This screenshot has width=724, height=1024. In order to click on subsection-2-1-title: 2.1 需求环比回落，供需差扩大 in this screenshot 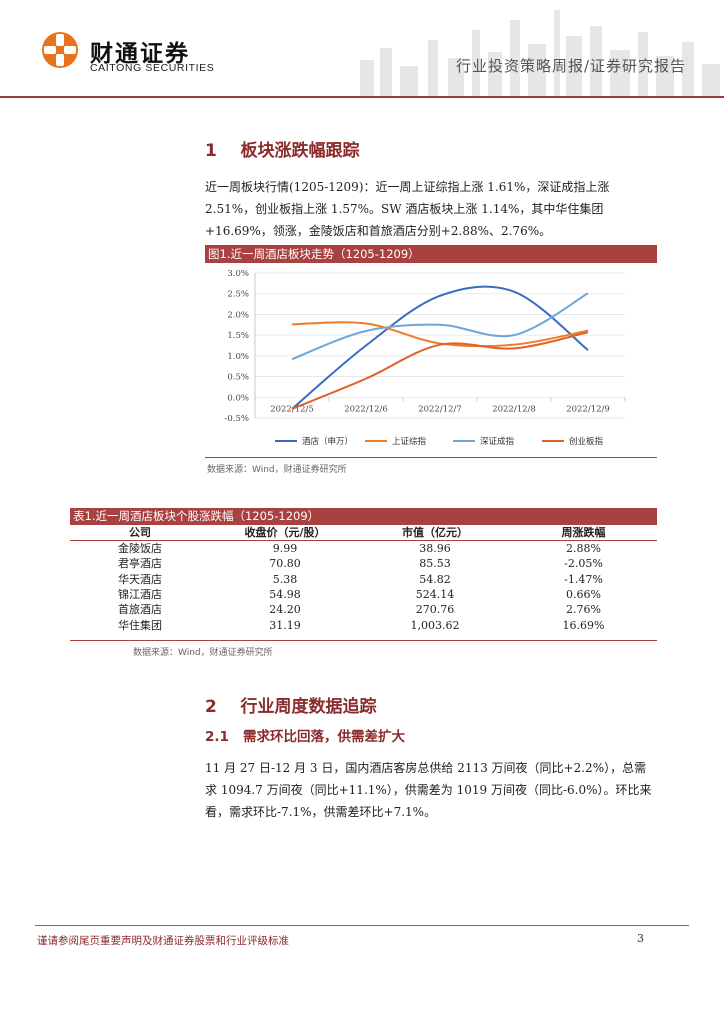, I will do `click(305, 735)`.